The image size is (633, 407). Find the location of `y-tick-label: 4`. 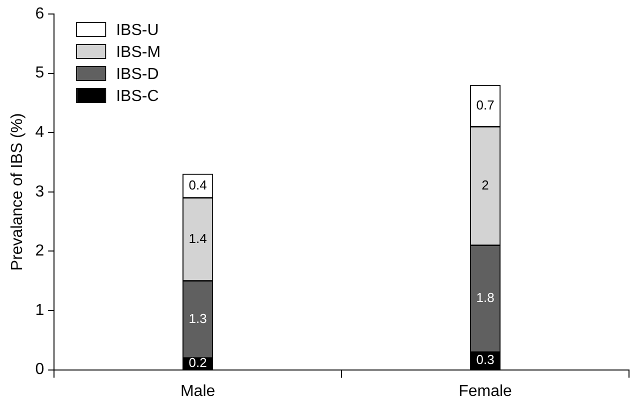

y-tick-label: 4 is located at coordinates (39, 133).